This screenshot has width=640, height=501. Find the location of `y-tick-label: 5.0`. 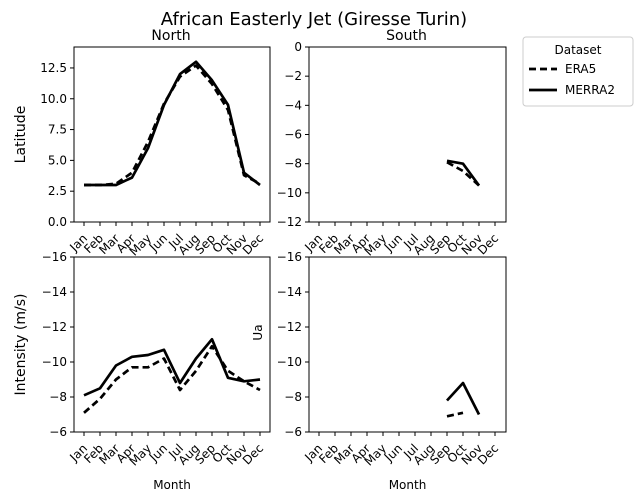

y-tick-label: 5.0 is located at coordinates (57, 160).